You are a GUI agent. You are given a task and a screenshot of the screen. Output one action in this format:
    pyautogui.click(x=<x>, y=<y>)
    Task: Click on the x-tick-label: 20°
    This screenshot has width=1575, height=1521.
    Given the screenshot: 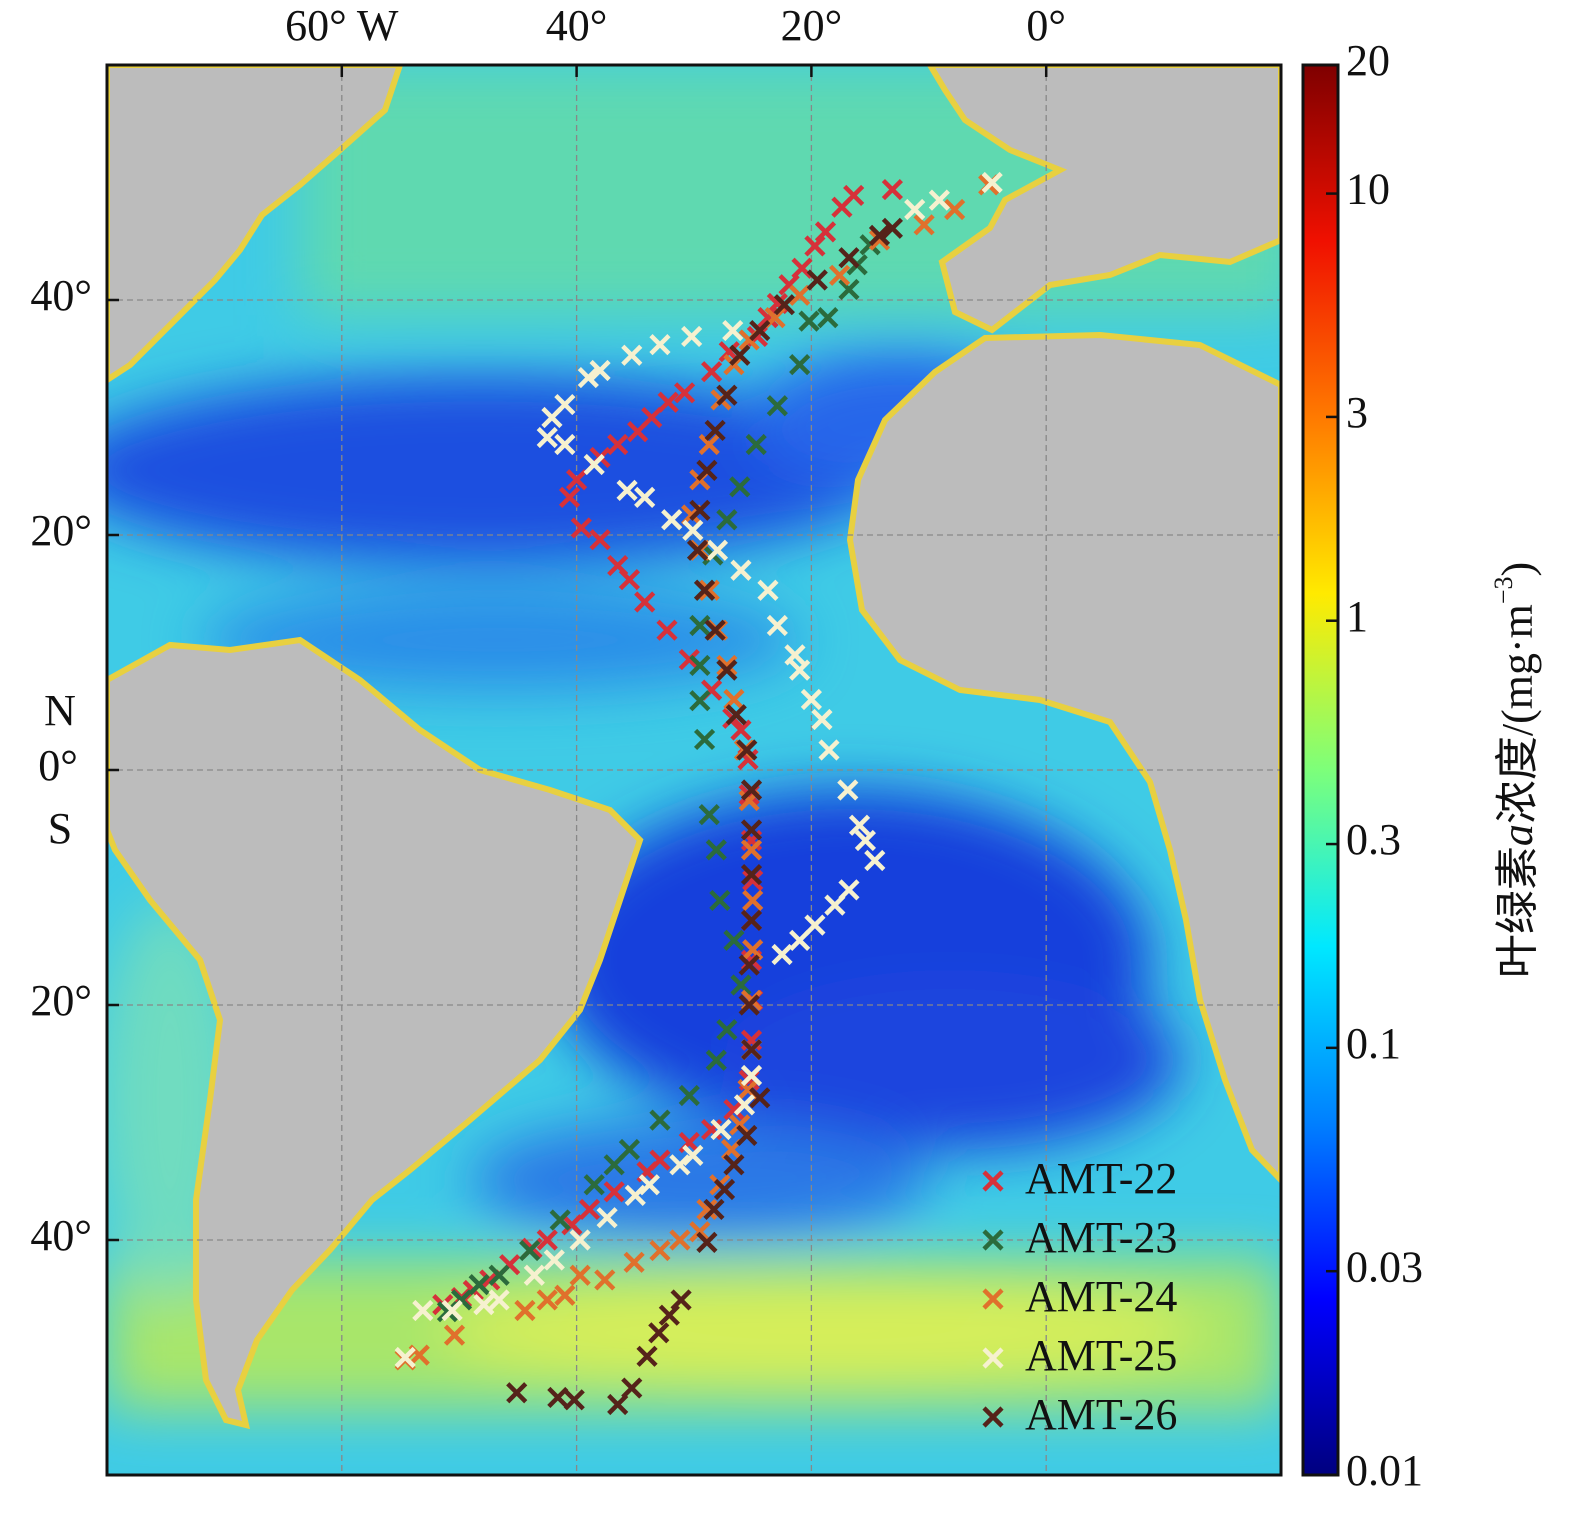 What is the action you would take?
    pyautogui.click(x=812, y=25)
    